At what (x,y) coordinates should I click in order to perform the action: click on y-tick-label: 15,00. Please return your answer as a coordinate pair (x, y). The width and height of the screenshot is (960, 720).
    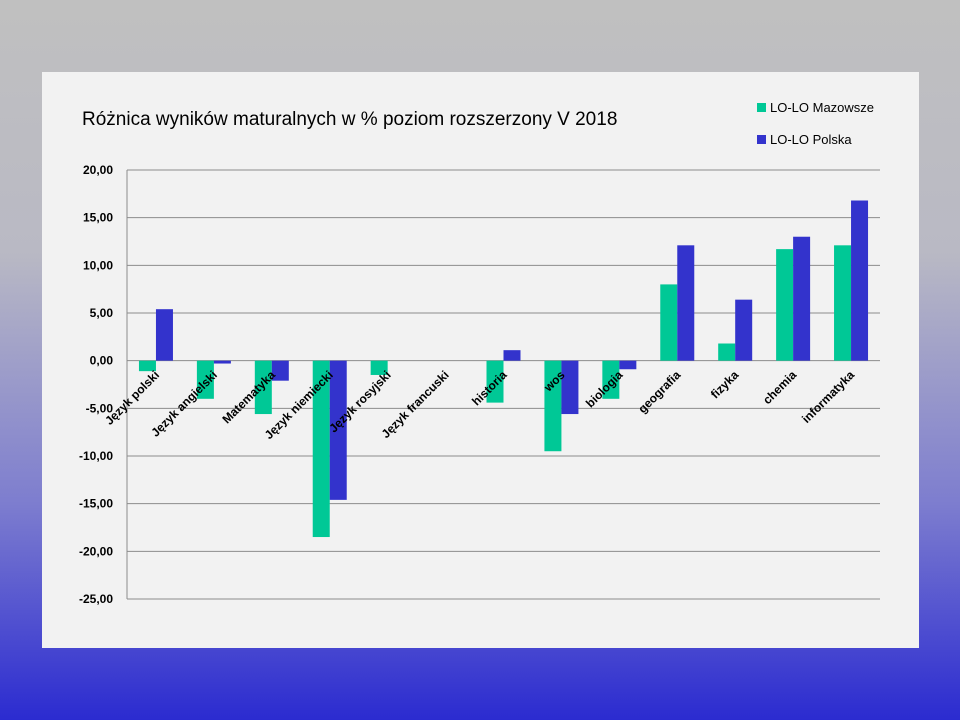
    Looking at the image, I should click on (98, 218).